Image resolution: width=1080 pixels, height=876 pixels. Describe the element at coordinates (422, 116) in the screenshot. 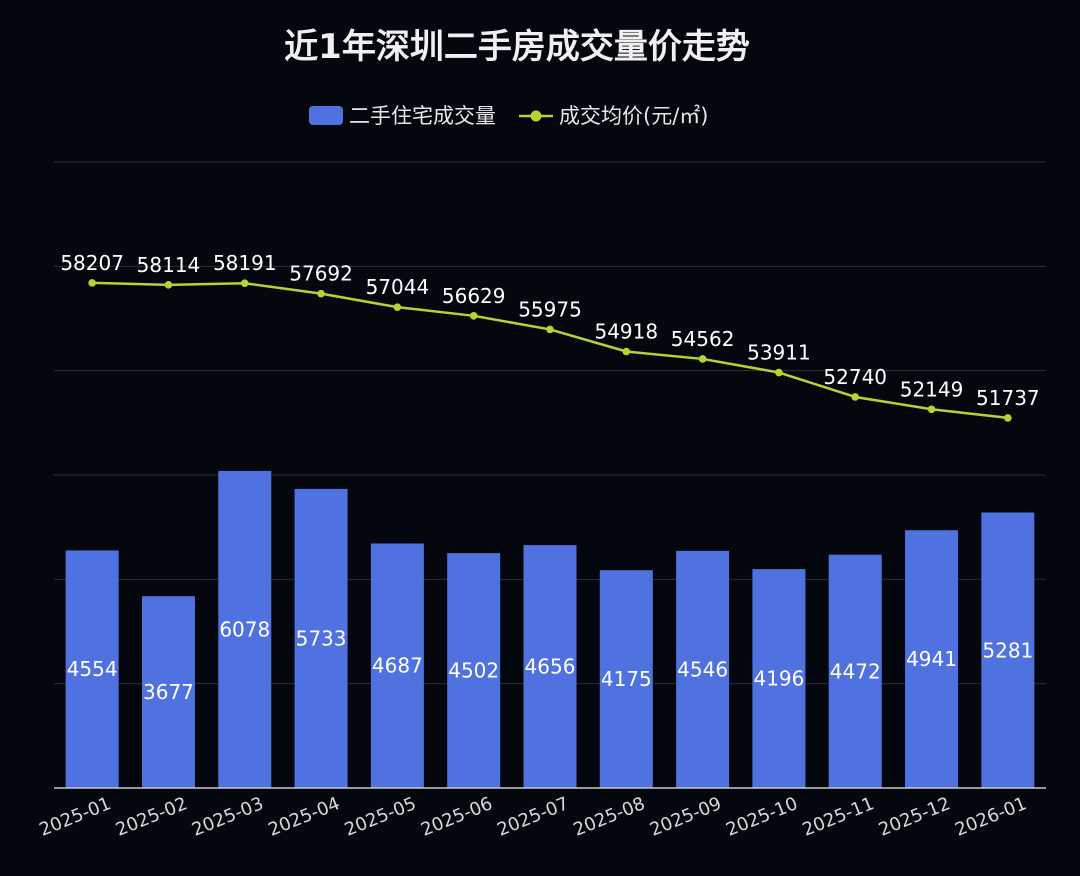

I see `legend-label-volume: 二手住宅成交量` at that location.